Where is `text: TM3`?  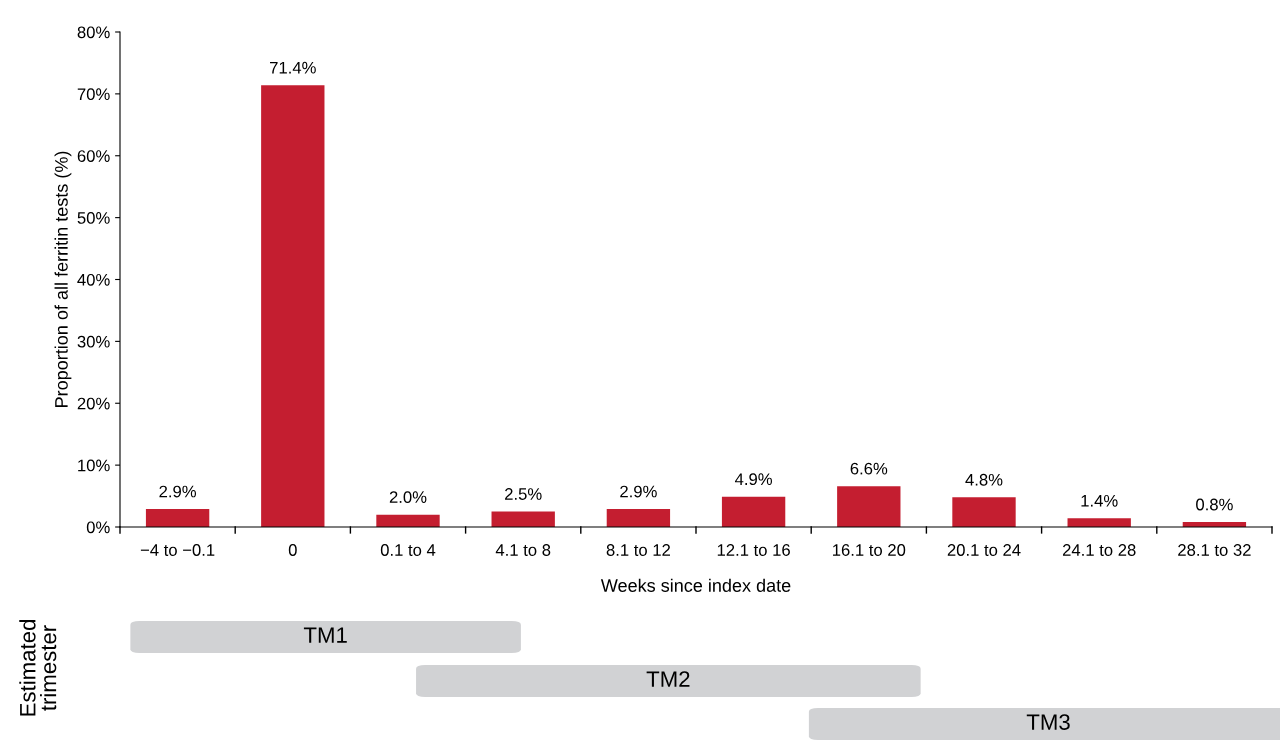 text: TM3 is located at coordinates (1048, 722).